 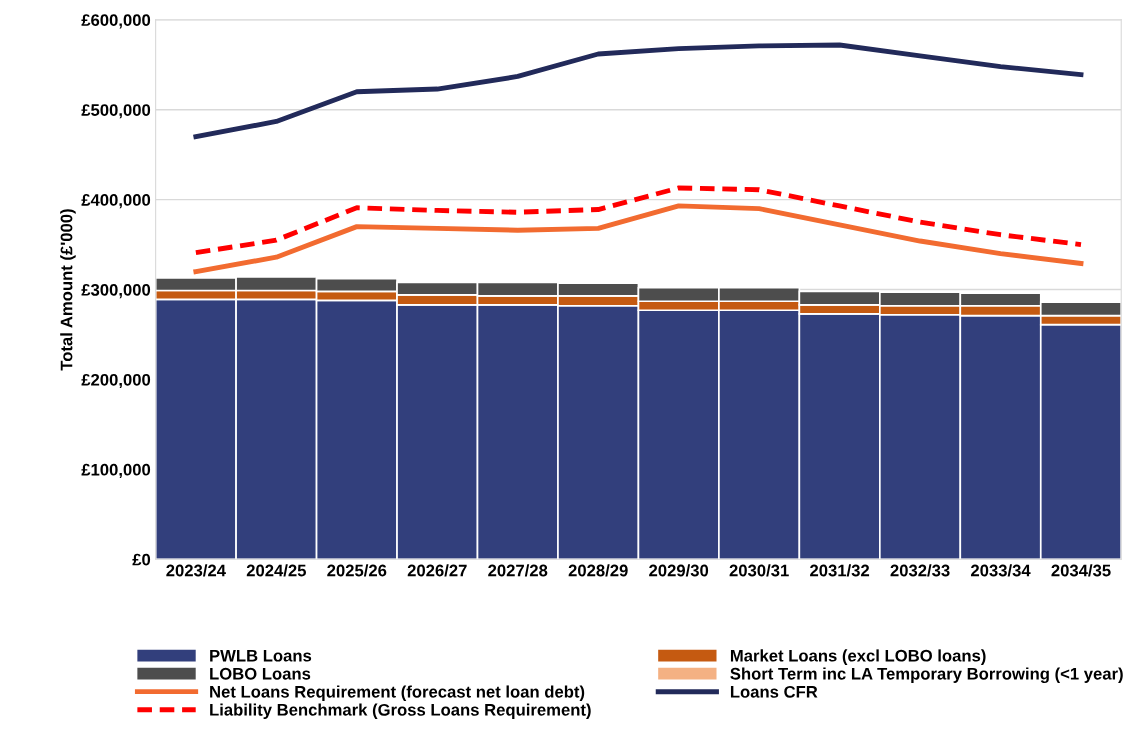 What do you see at coordinates (679, 570) in the screenshot?
I see `x-tick-label: 2029/30` at bounding box center [679, 570].